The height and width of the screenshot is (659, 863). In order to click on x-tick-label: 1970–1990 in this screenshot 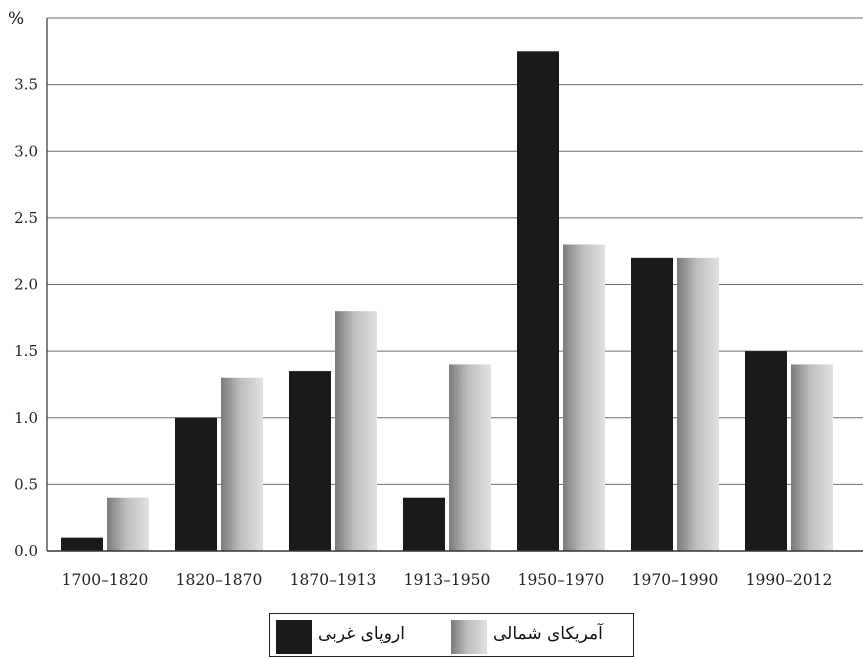, I will do `click(675, 580)`.